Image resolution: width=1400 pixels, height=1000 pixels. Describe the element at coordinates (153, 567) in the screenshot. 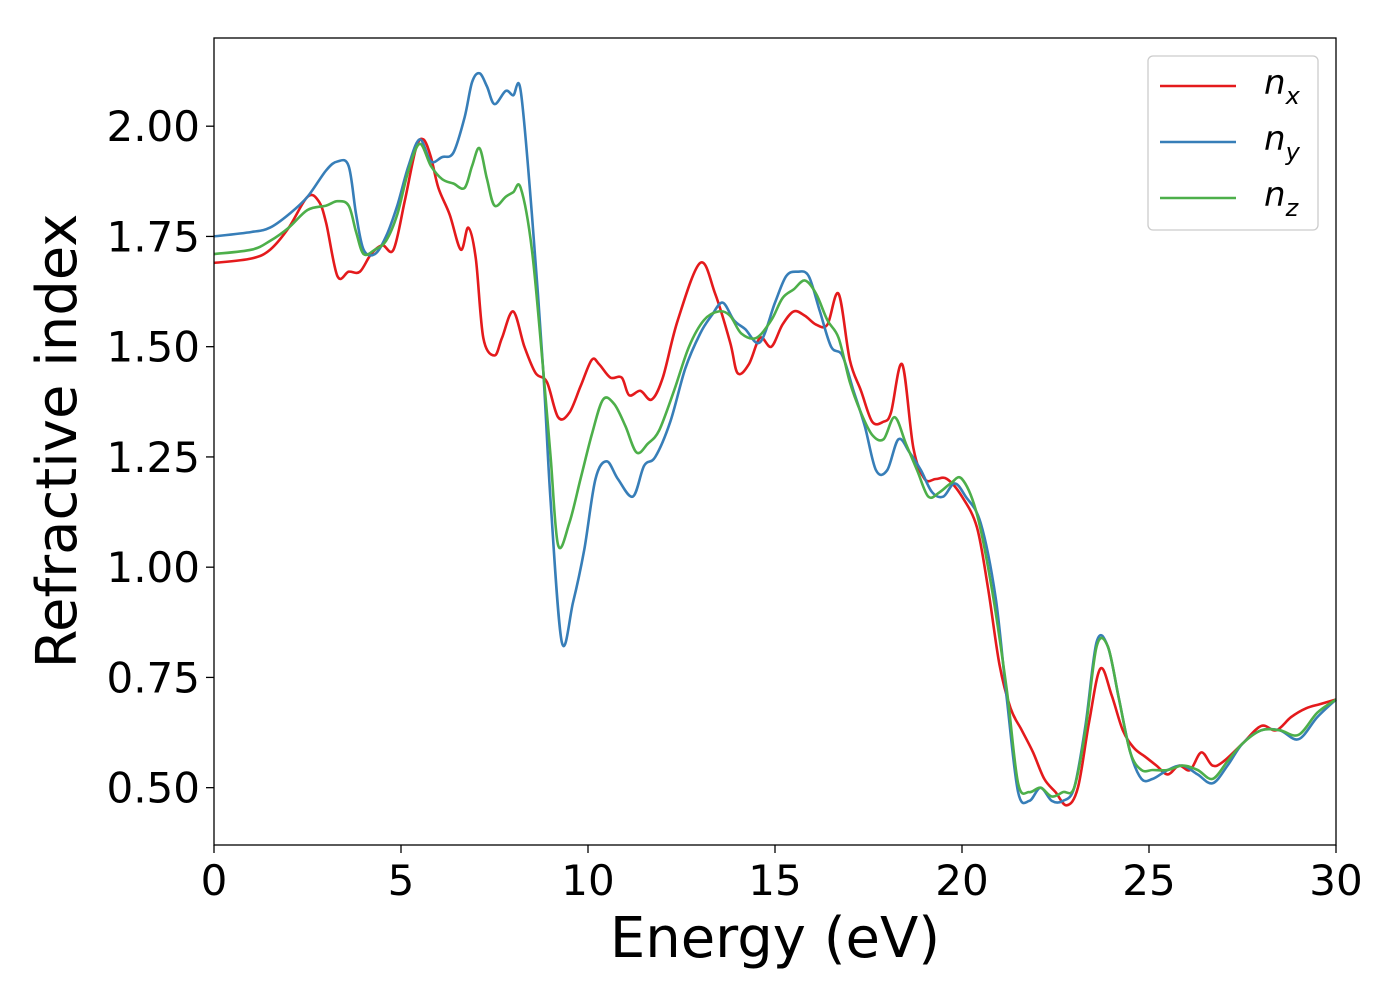

I see `y-tick-label: 1.00` at that location.